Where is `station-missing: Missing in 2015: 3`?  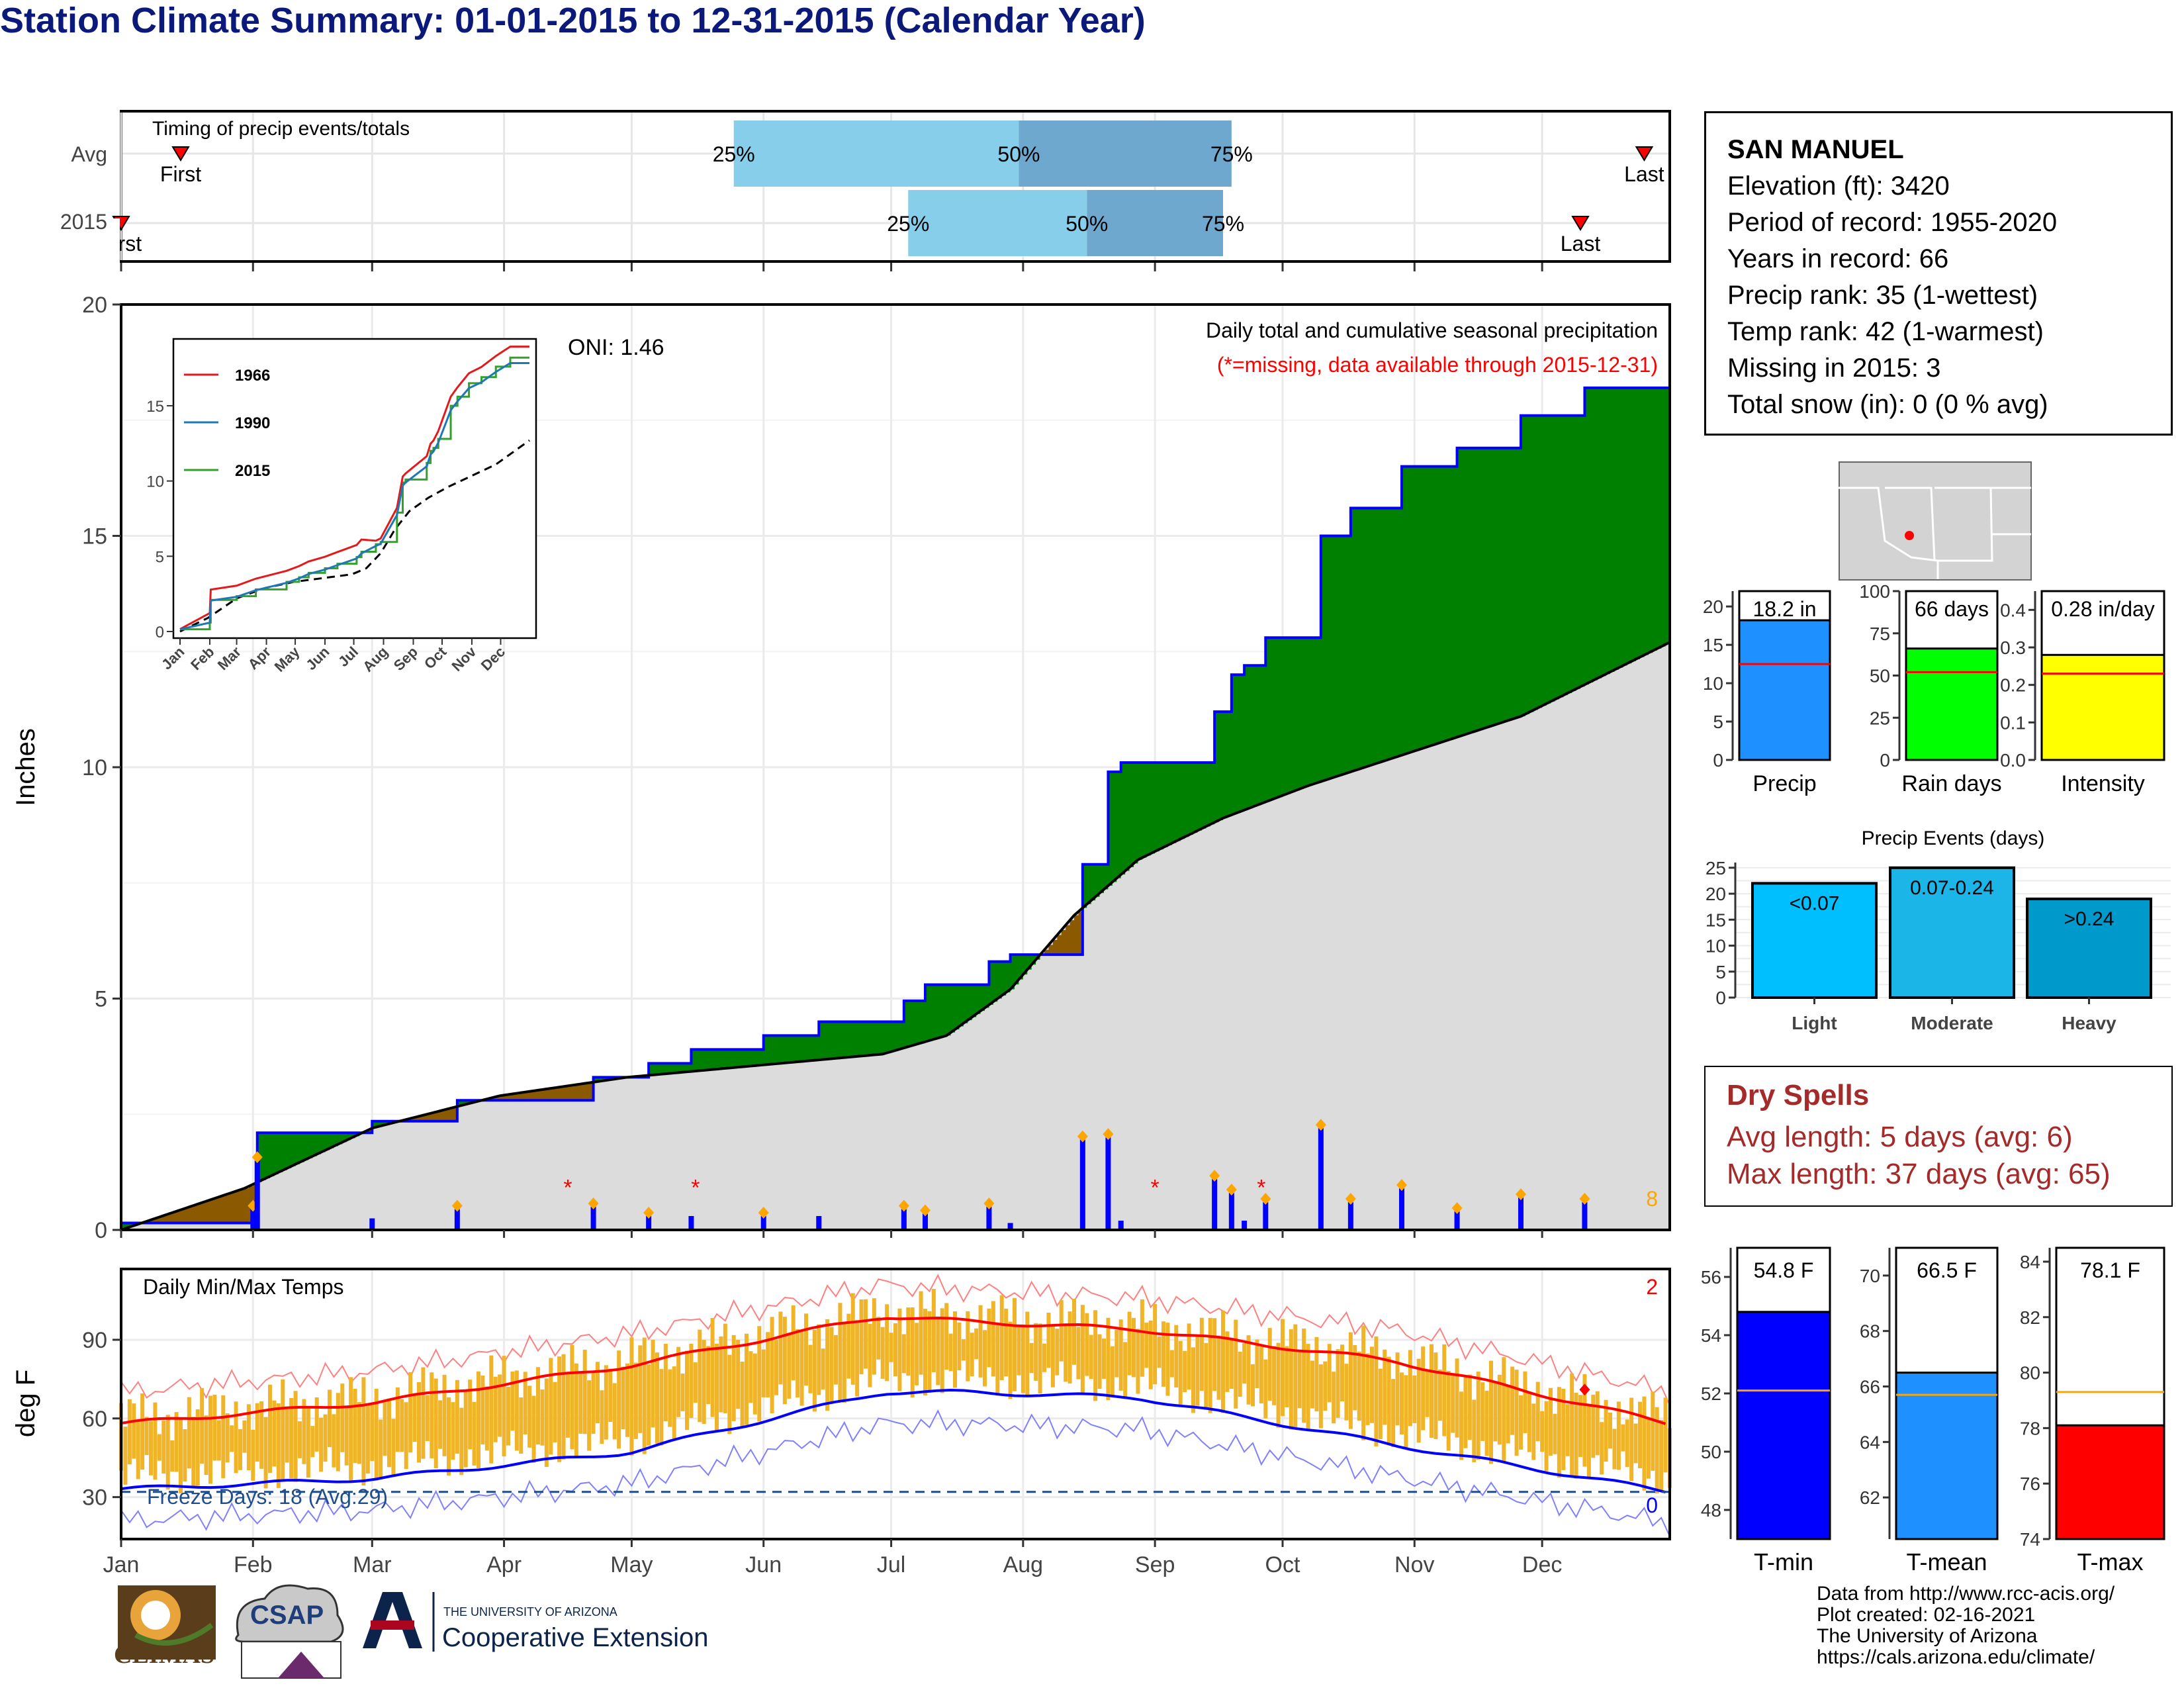 station-missing: Missing in 2015: 3 is located at coordinates (1834, 368).